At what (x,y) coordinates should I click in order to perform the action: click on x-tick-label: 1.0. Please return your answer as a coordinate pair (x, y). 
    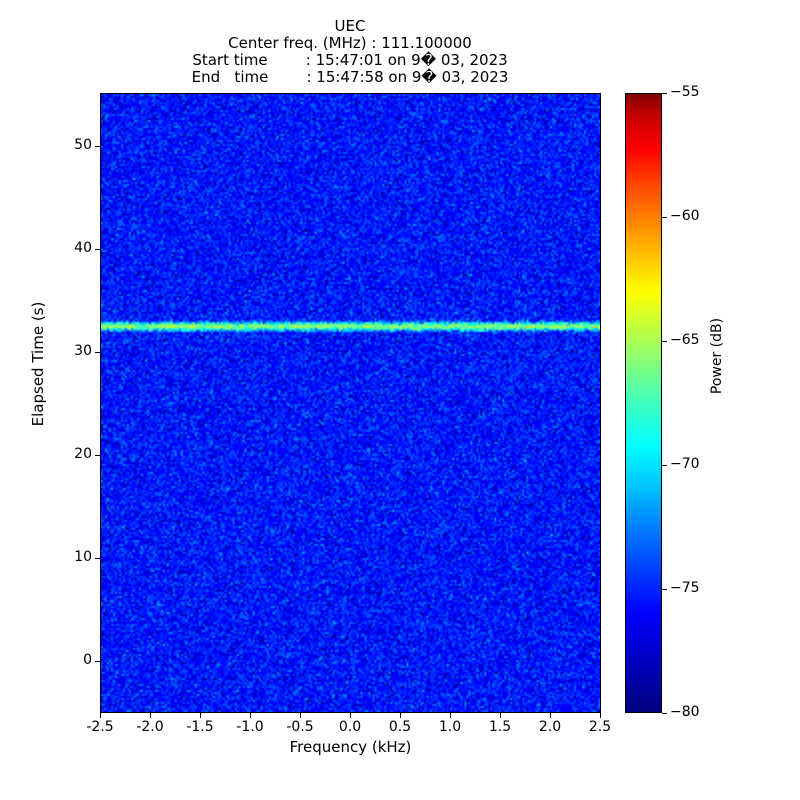
    Looking at the image, I should click on (450, 727).